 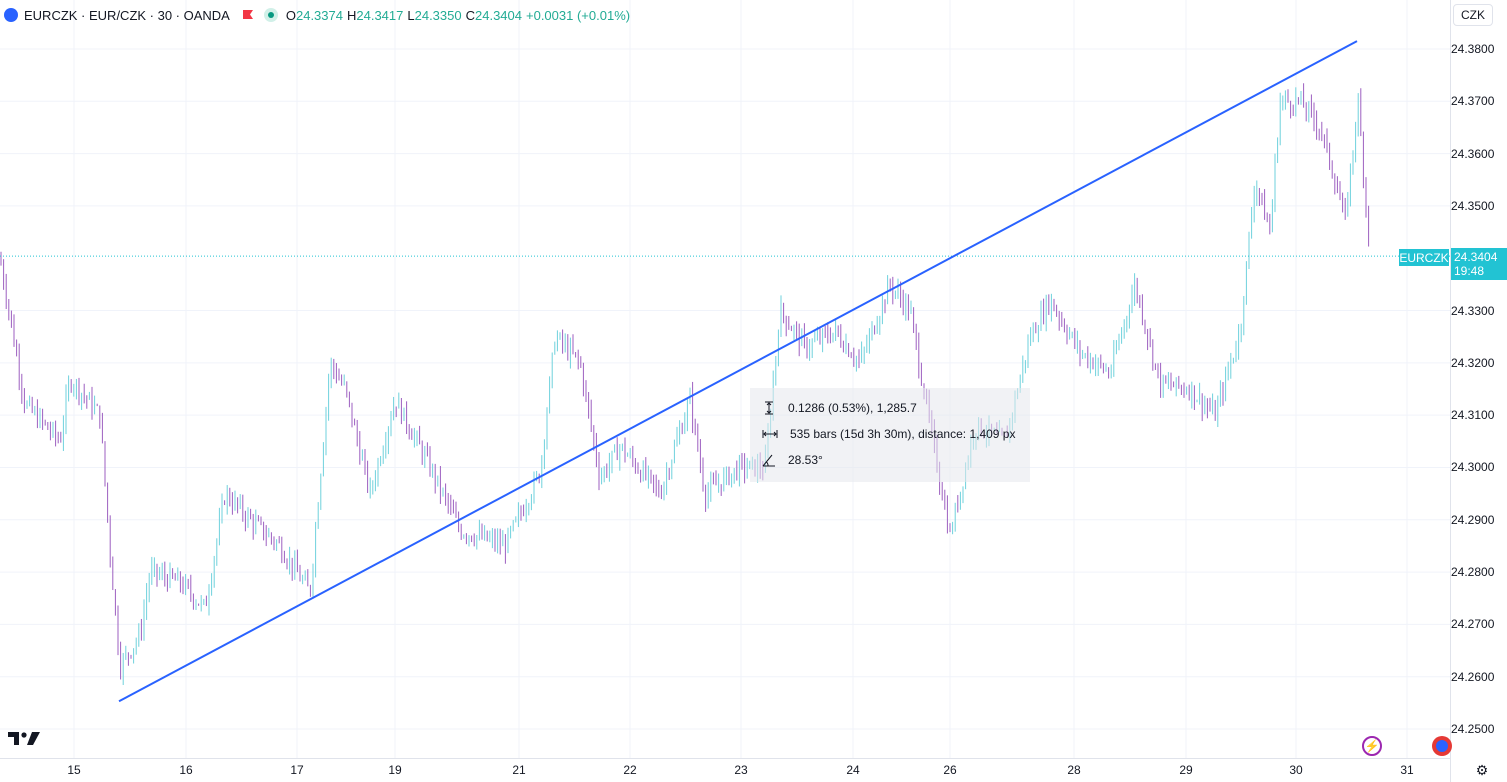 What do you see at coordinates (853, 770) in the screenshot?
I see `time-scale-label: 24` at bounding box center [853, 770].